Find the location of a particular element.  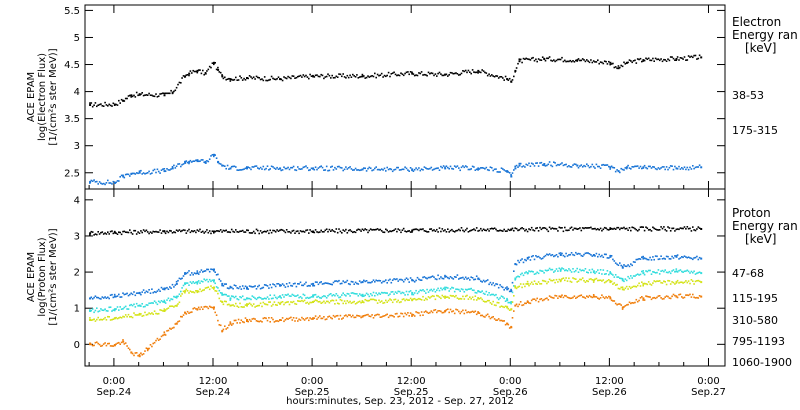

electron-legend-title-line-3: [keV] is located at coordinates (760, 48).